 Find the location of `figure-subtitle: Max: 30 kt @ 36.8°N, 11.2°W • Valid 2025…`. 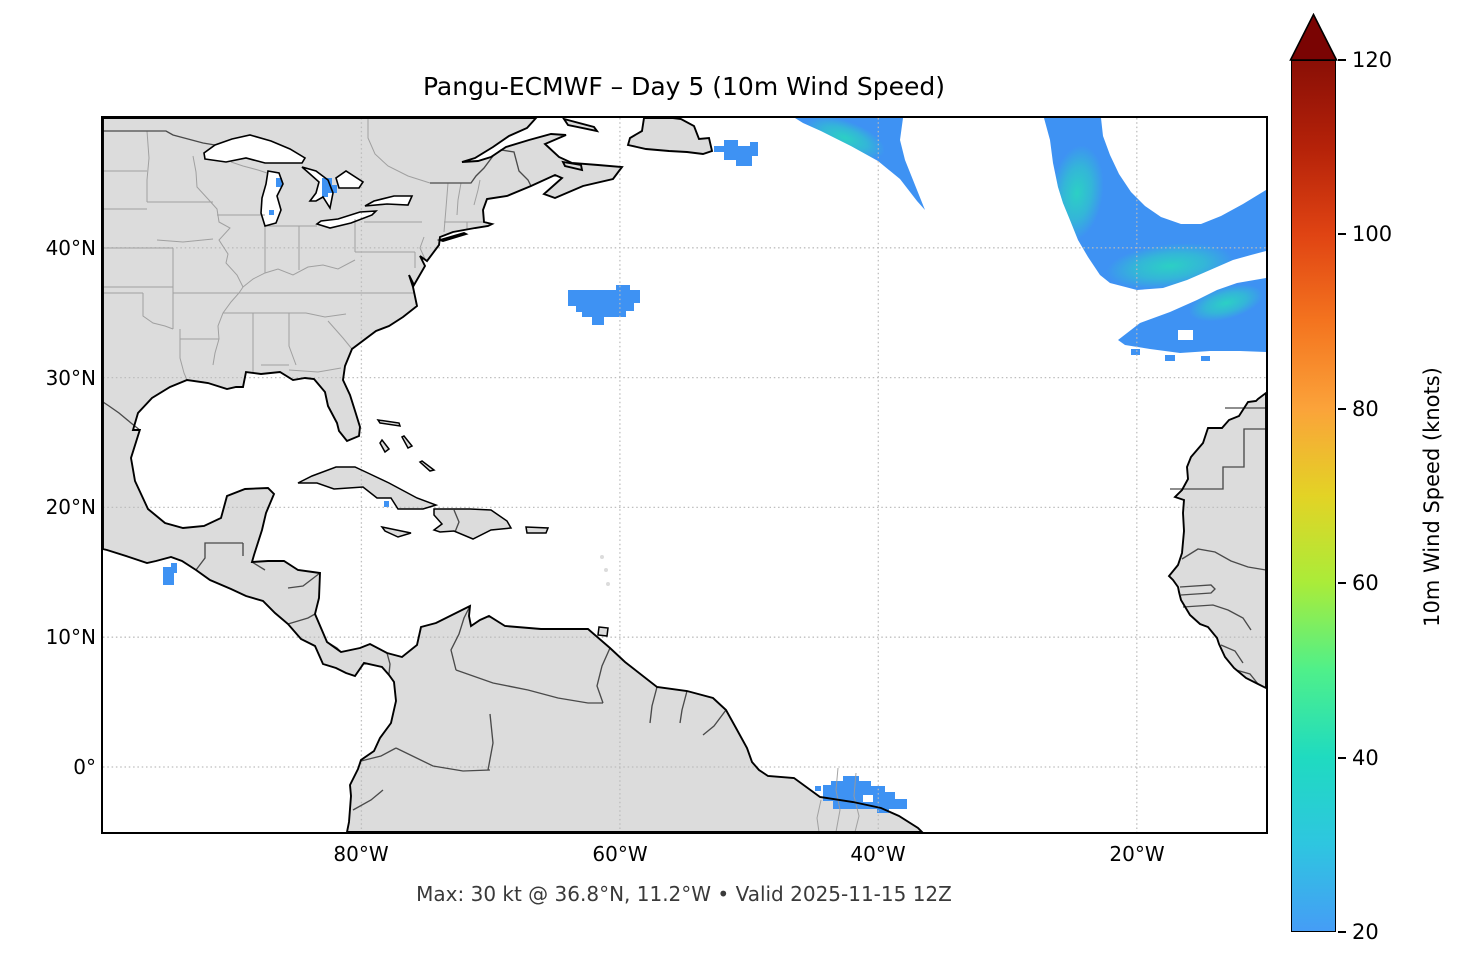

figure-subtitle: Max: 30 kt @ 36.8°N, 11.2°W • Valid 2025… is located at coordinates (684, 894).